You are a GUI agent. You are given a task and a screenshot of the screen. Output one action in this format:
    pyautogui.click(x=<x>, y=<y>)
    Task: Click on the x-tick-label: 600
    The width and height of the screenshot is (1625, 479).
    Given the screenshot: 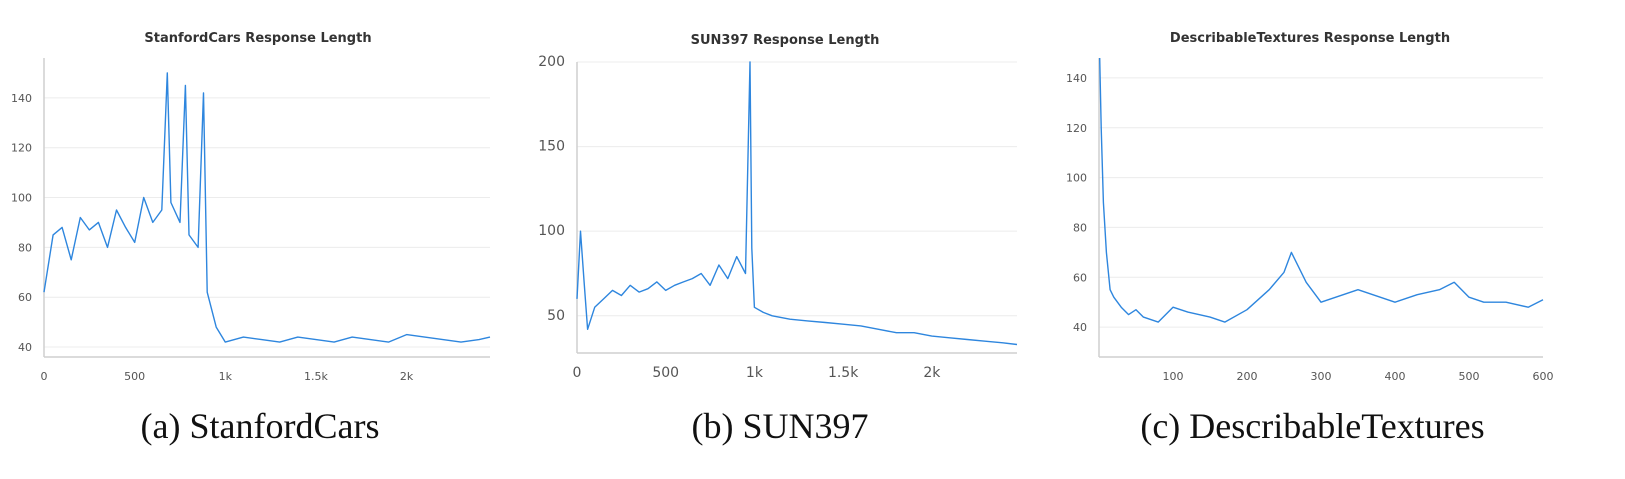 What is the action you would take?
    pyautogui.click(x=1543, y=376)
    